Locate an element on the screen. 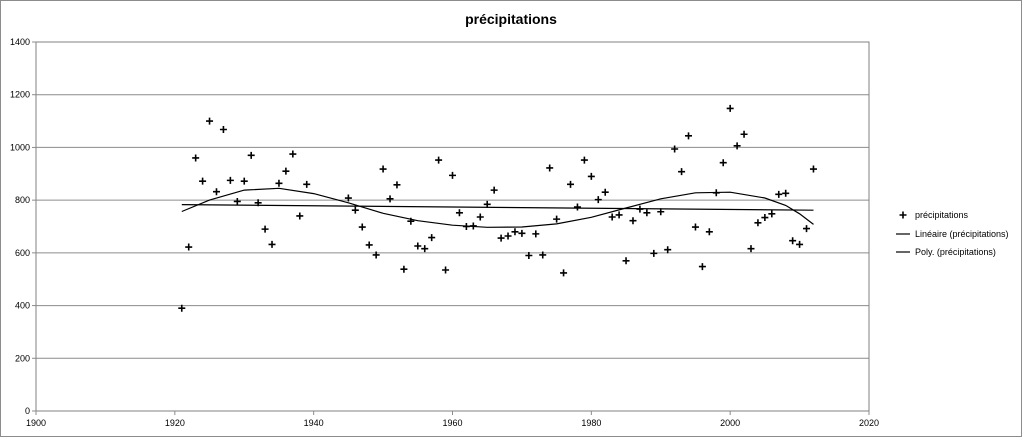 The width and height of the screenshot is (1022, 437). y-tick-label: 0 is located at coordinates (27, 411).